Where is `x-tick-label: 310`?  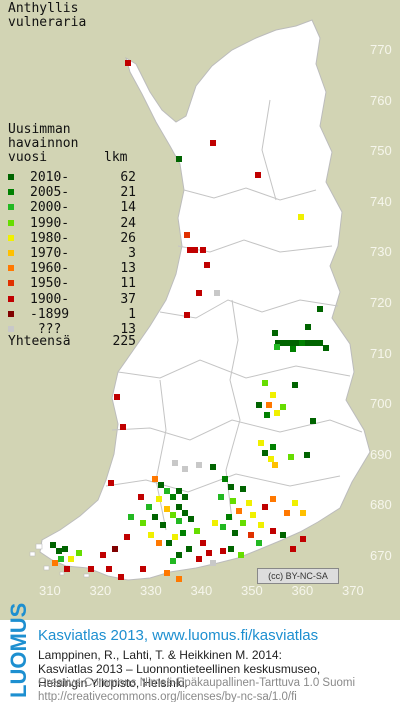 x-tick-label: 310 is located at coordinates (50, 590).